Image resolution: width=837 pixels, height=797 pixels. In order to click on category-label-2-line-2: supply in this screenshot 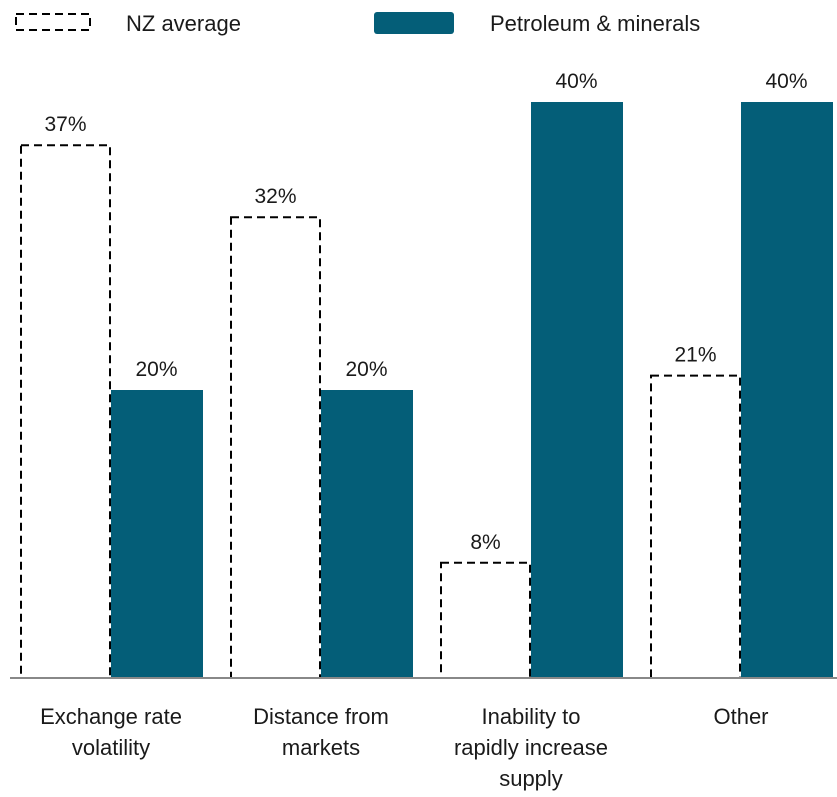, I will do `click(531, 778)`.